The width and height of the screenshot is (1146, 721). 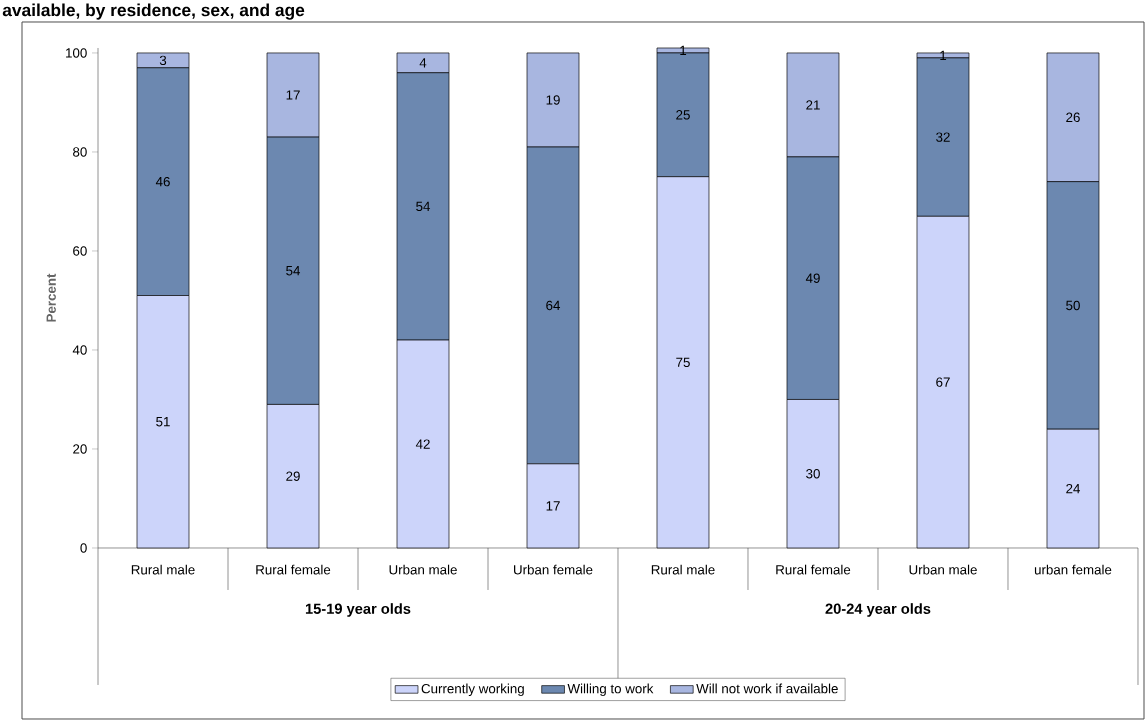 I want to click on x-tick-label: Urban female, so click(x=553, y=569).